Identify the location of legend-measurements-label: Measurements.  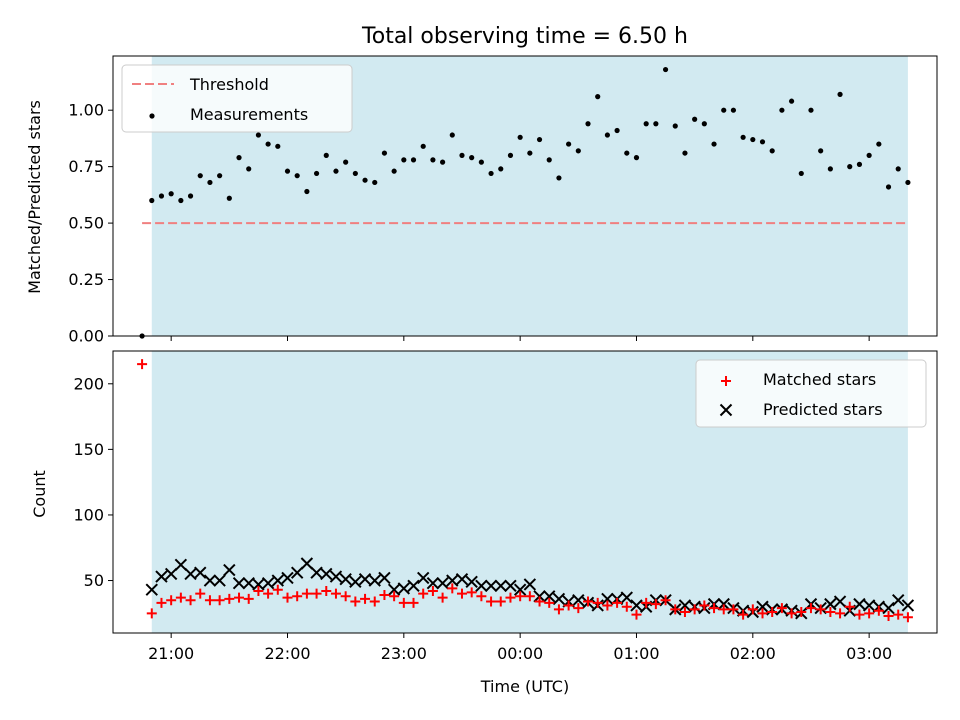
(249, 114).